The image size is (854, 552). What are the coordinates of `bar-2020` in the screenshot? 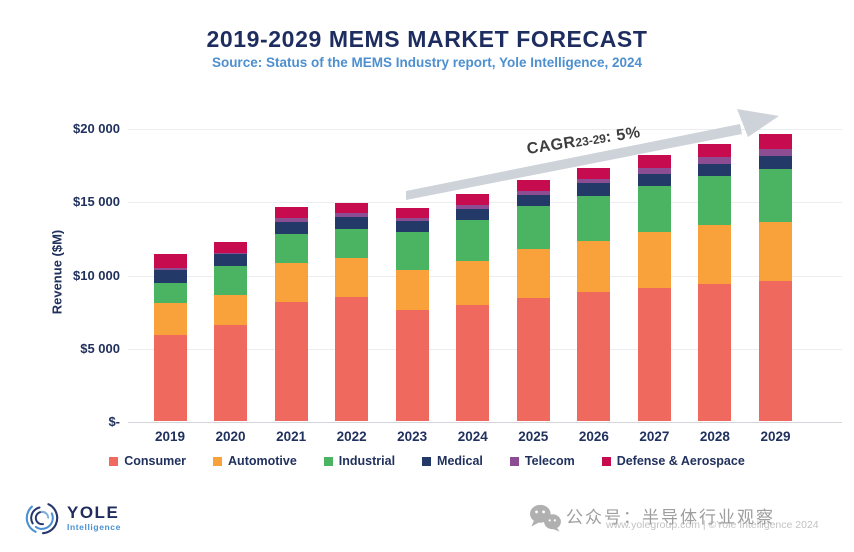 It's located at (231, 331).